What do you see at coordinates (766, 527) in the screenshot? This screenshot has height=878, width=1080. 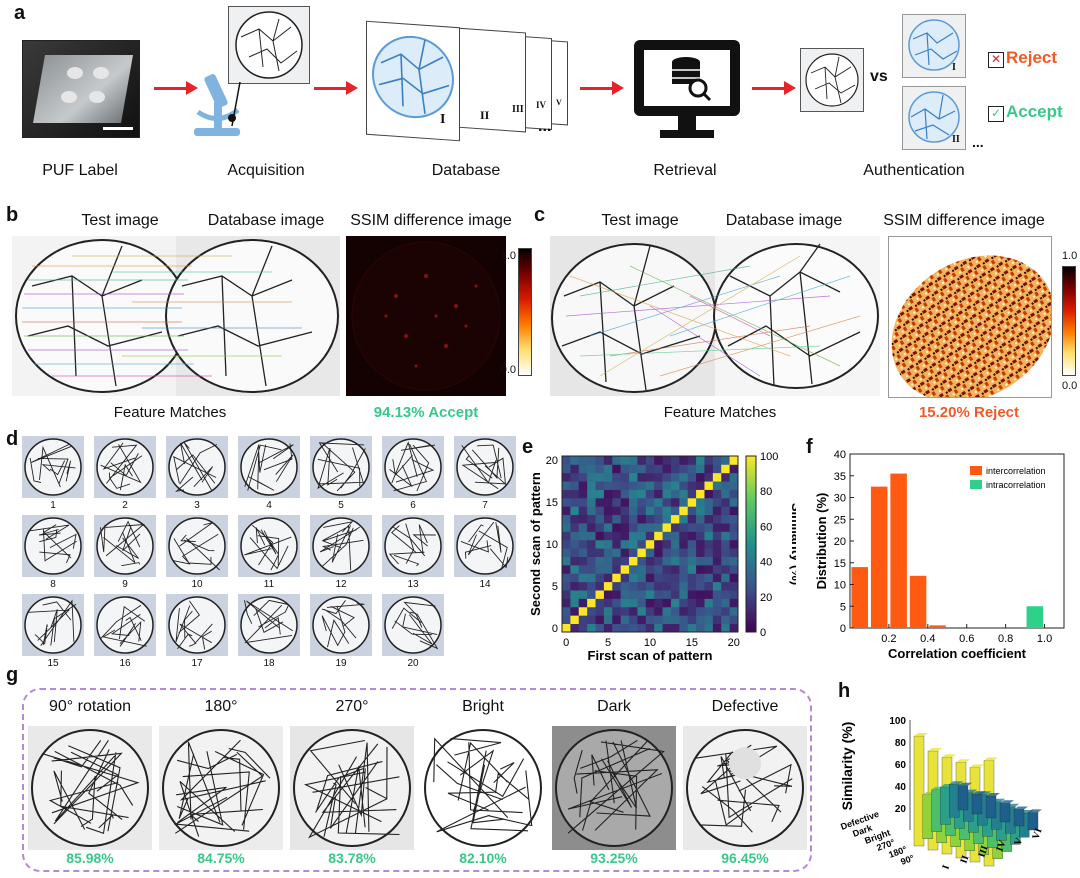 I see `heatmap-cbar-tick: 60` at bounding box center [766, 527].